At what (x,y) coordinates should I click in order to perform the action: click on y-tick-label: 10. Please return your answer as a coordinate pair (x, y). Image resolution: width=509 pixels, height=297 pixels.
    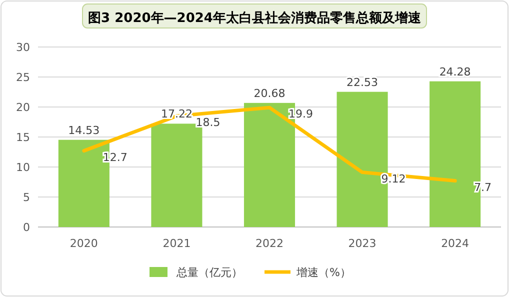
    Looking at the image, I should click on (23, 167).